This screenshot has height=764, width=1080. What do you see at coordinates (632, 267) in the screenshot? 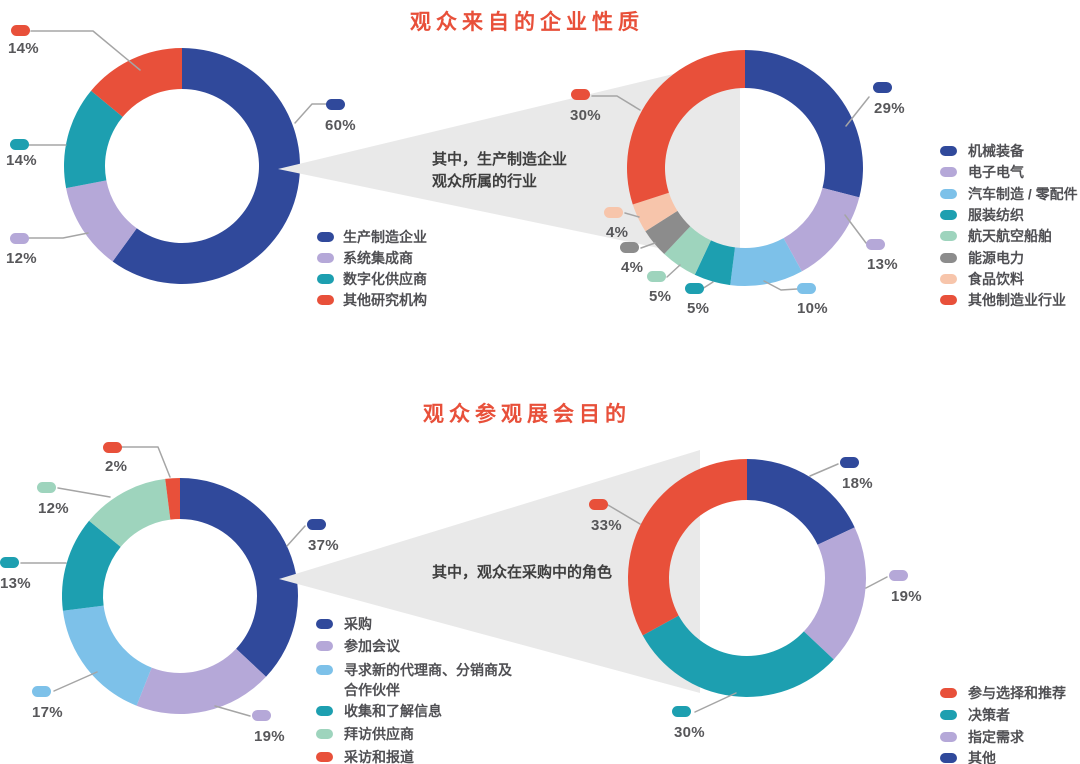
I see `manufacturing-visitor-industry-percent-label-5: 4%` at bounding box center [632, 267].